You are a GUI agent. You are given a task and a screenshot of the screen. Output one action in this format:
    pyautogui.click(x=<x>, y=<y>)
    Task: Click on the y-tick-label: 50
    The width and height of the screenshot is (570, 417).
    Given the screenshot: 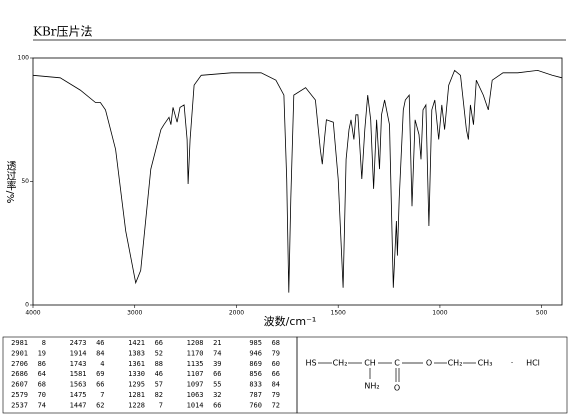 What is the action you would take?
    pyautogui.click(x=25, y=181)
    